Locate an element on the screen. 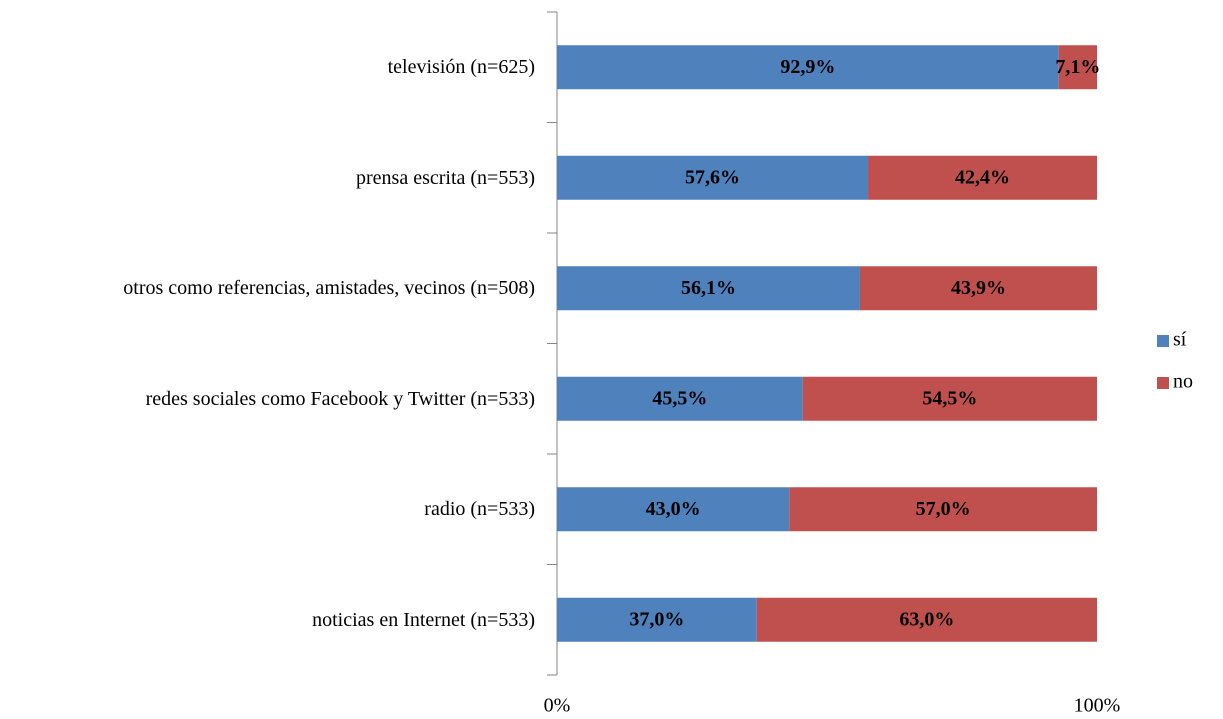 This screenshot has height=719, width=1223. legend-label: no is located at coordinates (1183, 382).